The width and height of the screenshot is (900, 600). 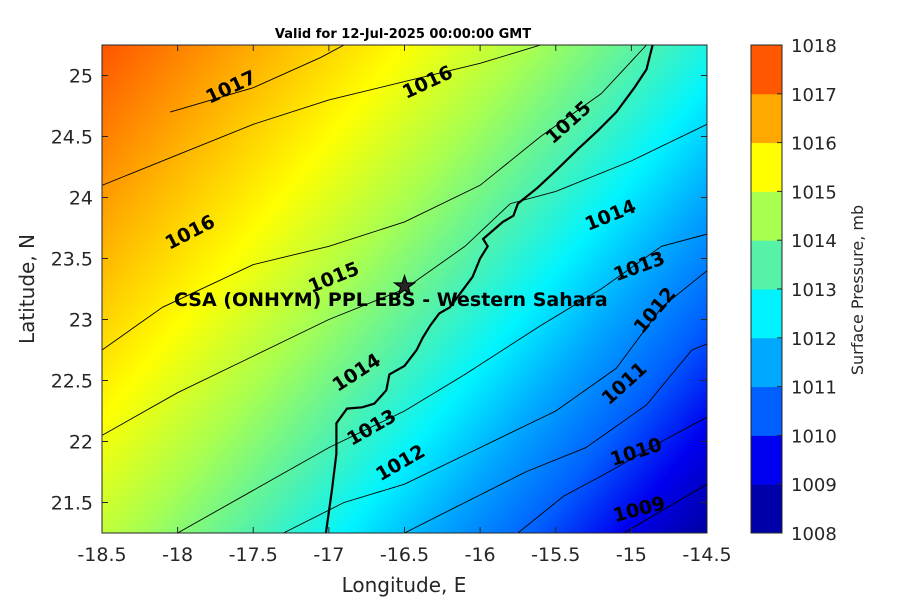 I want to click on y-tick-label: 25, so click(x=81, y=77).